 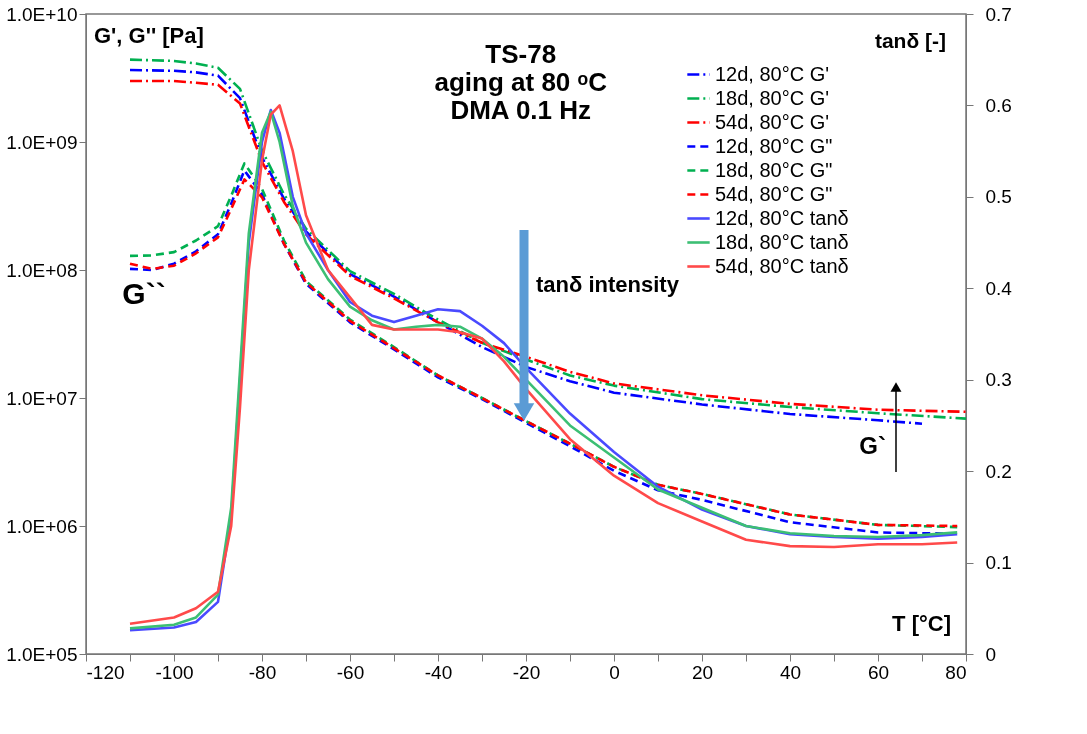 What do you see at coordinates (105, 672) in the screenshot?
I see `x-tick-label: -120` at bounding box center [105, 672].